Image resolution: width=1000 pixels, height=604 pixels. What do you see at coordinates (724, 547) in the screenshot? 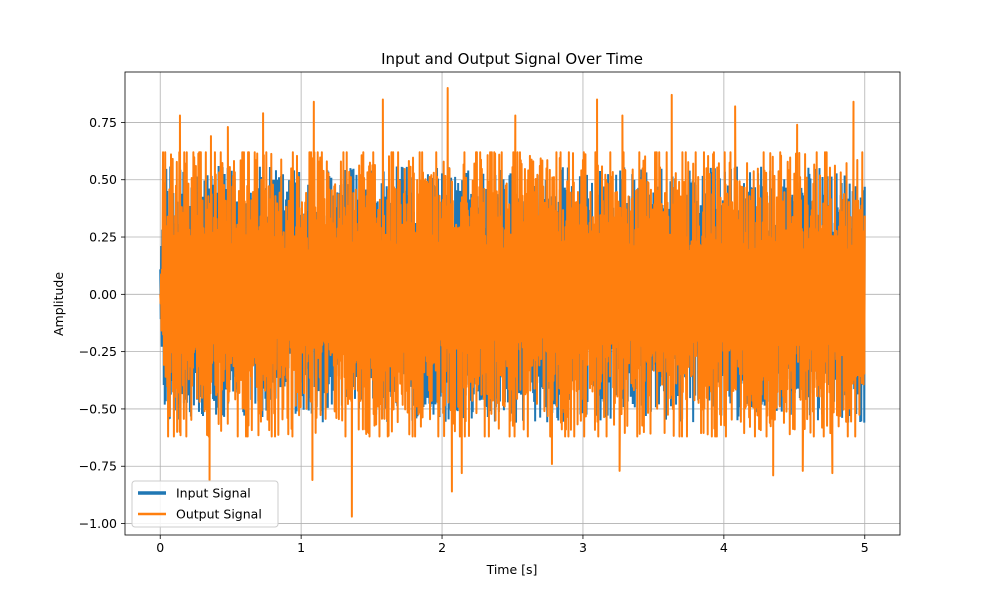
I see `x-tick-label: 4` at bounding box center [724, 547].